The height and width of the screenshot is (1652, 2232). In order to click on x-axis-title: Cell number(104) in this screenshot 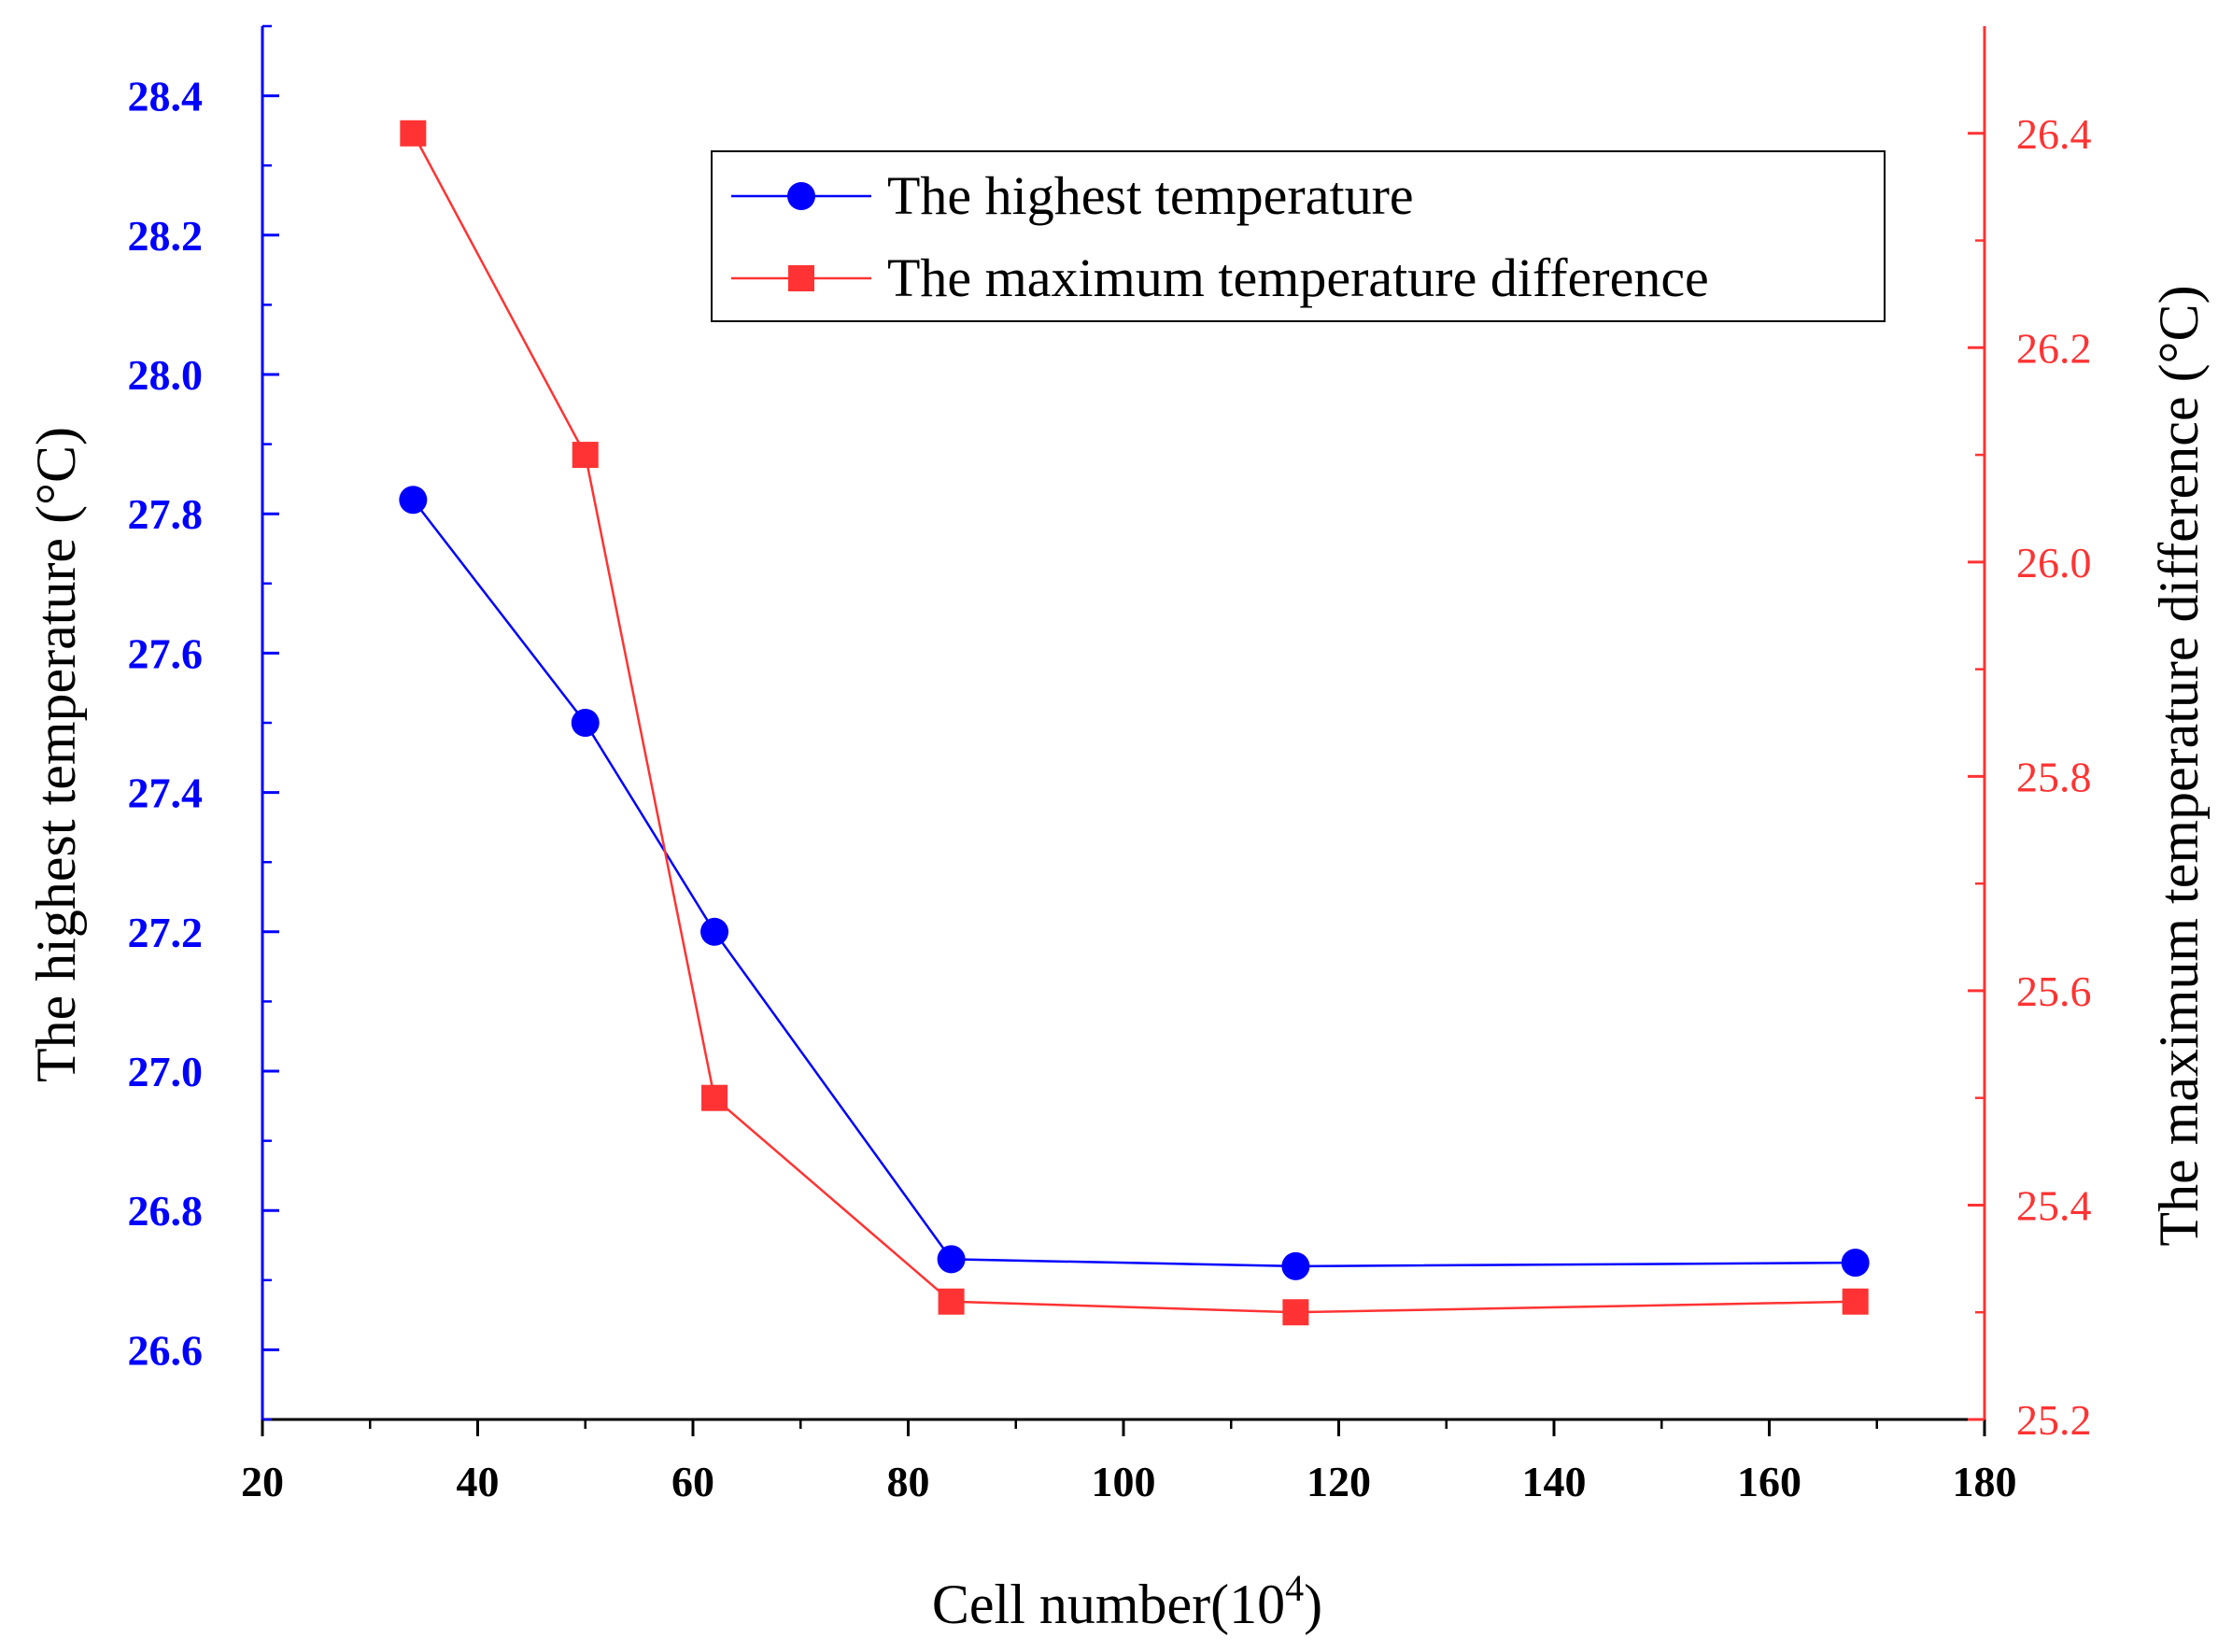, I will do `click(1127, 1601)`.